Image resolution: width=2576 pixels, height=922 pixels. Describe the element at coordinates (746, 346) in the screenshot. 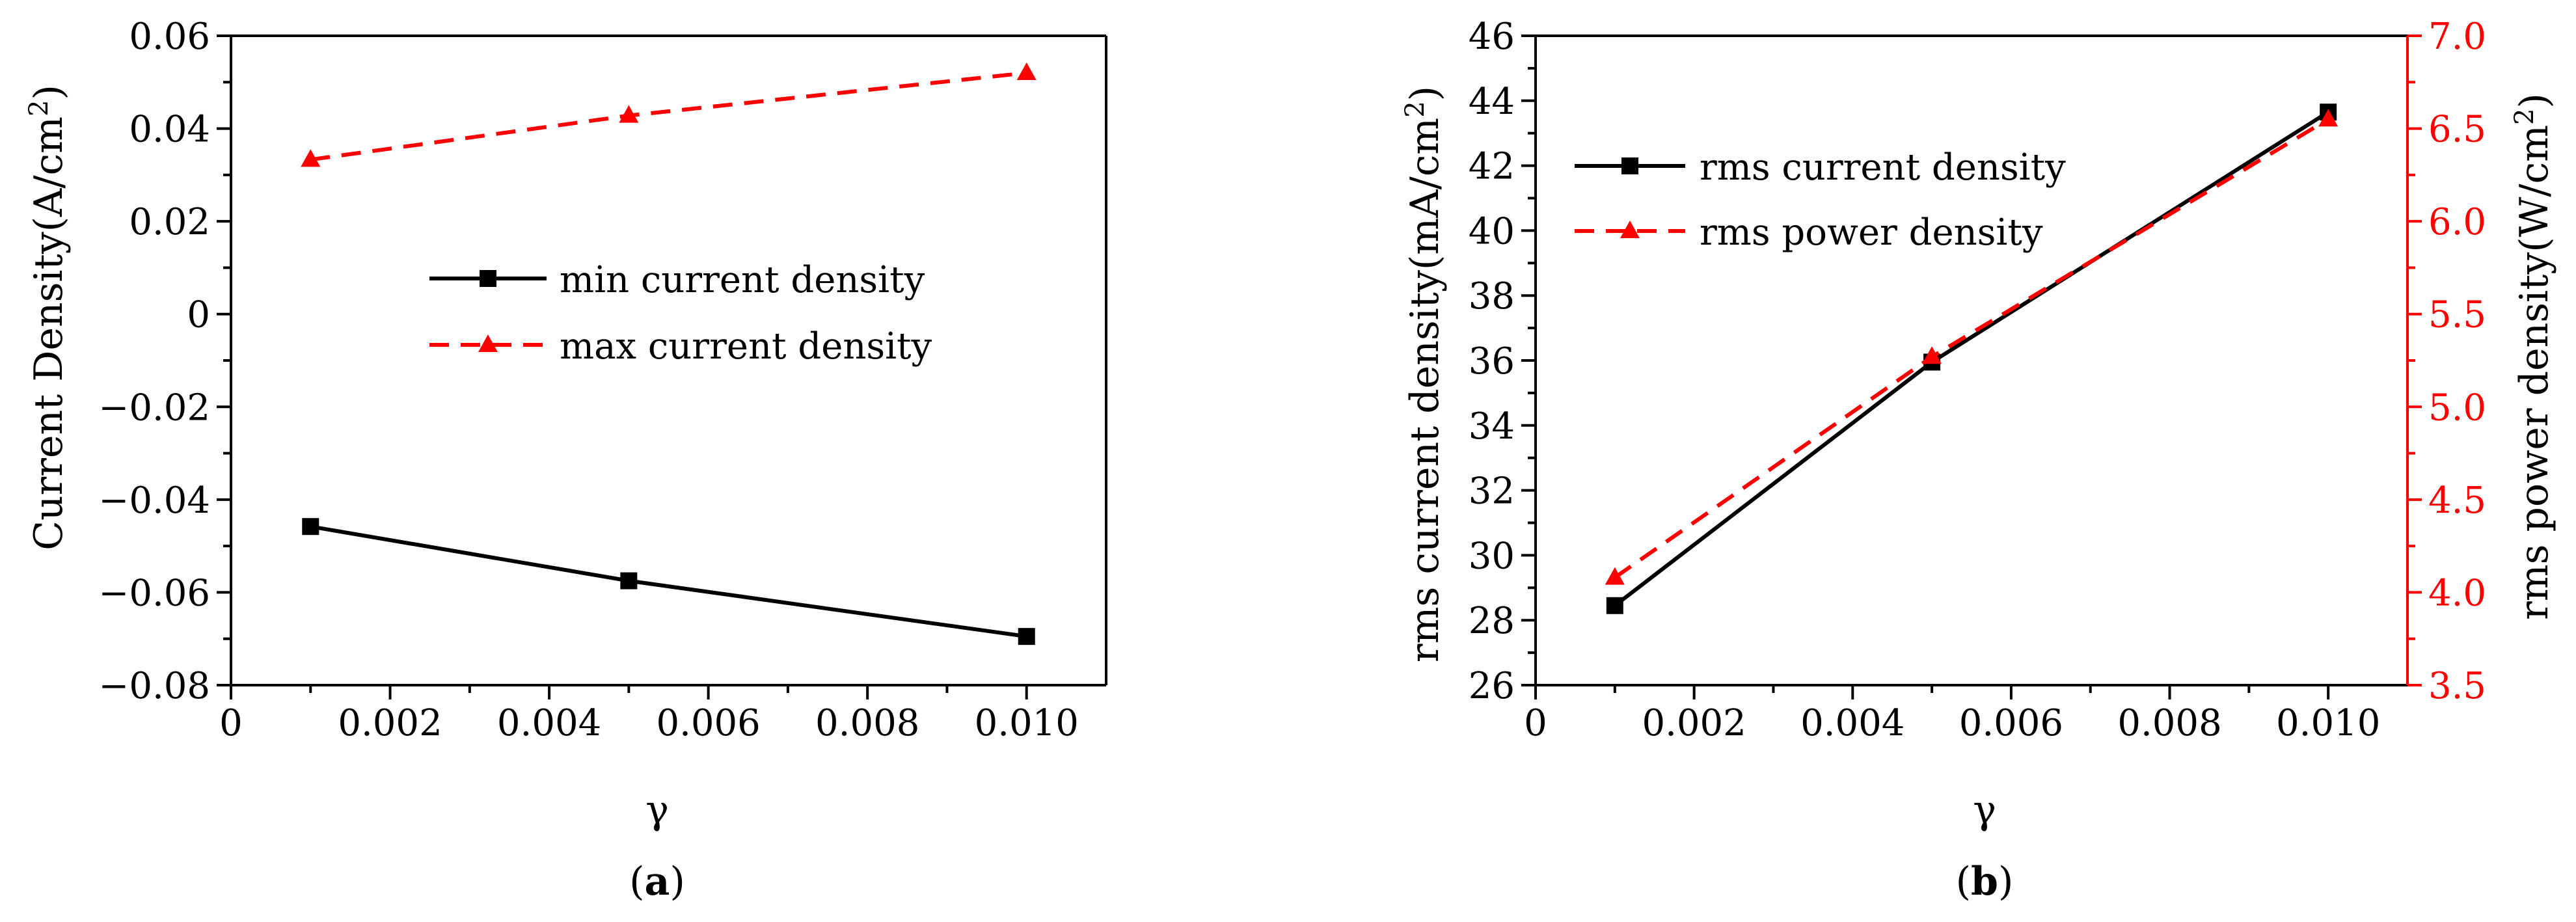

I see `legend-label-max-current: max current density` at that location.